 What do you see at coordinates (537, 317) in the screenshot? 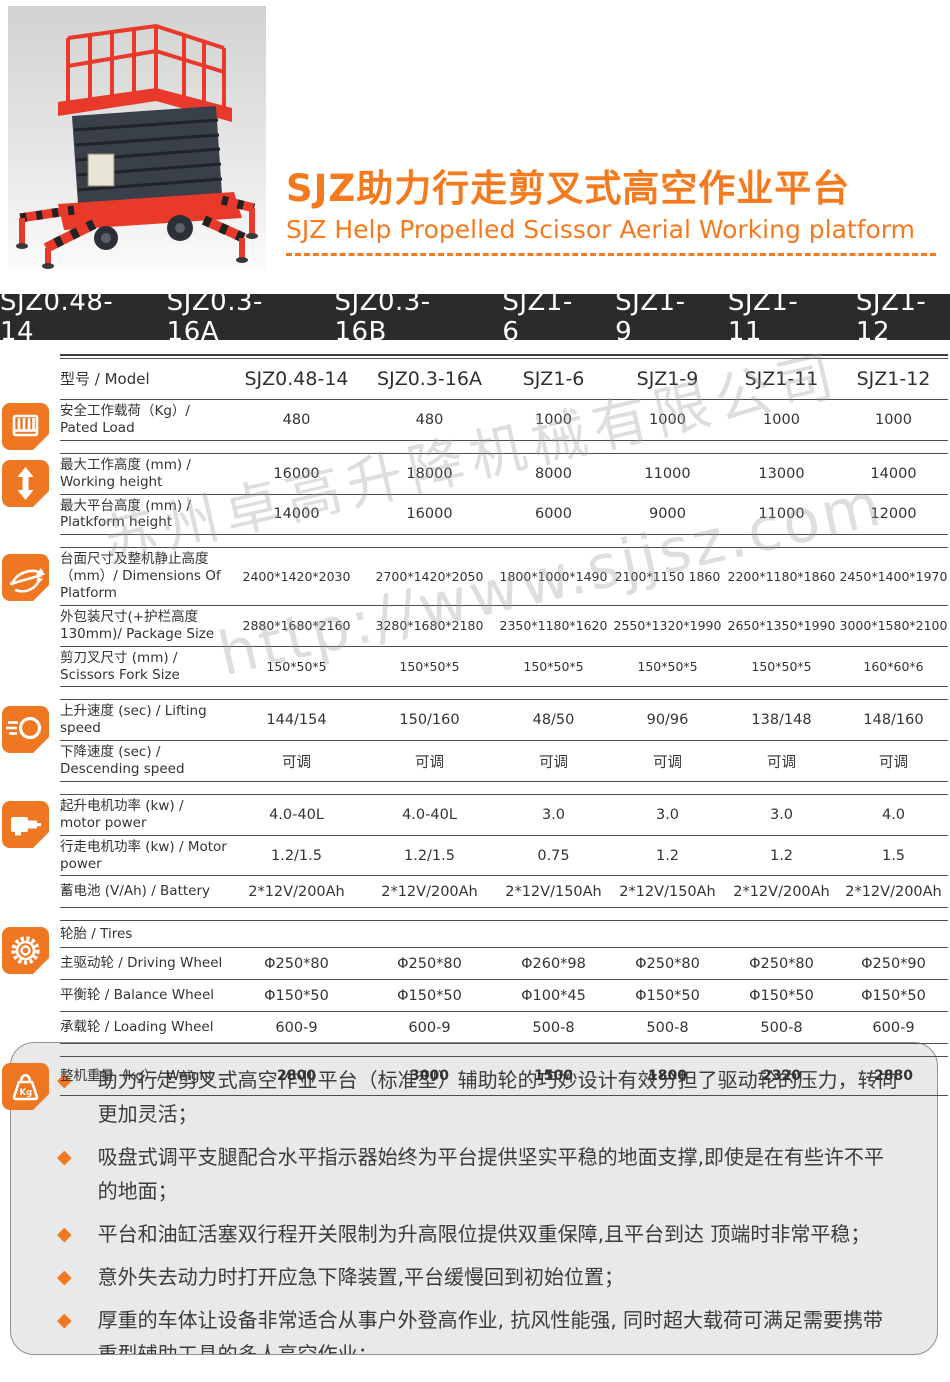
I see `model-name: SJZ1-6` at bounding box center [537, 317].